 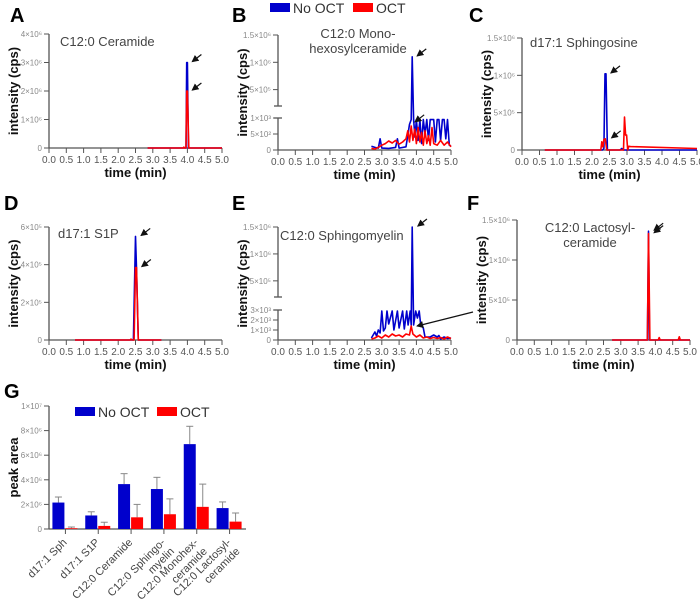 What do you see at coordinates (31, 431) in the screenshot?
I see `y-tick-label: 8×10⁶` at bounding box center [31, 431].